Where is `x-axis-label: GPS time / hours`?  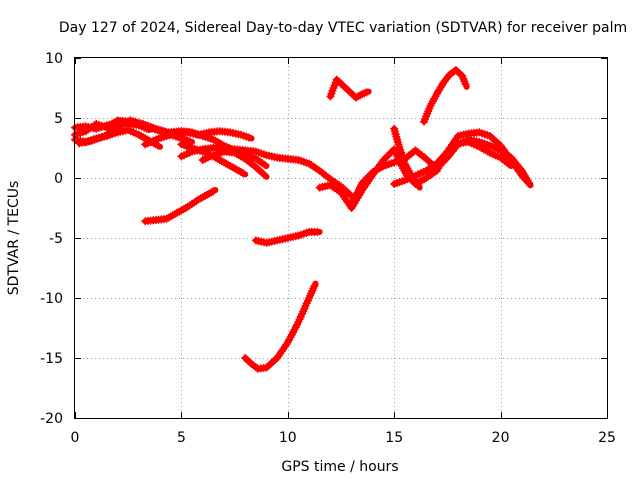 x-axis-label: GPS time / hours is located at coordinates (339, 467).